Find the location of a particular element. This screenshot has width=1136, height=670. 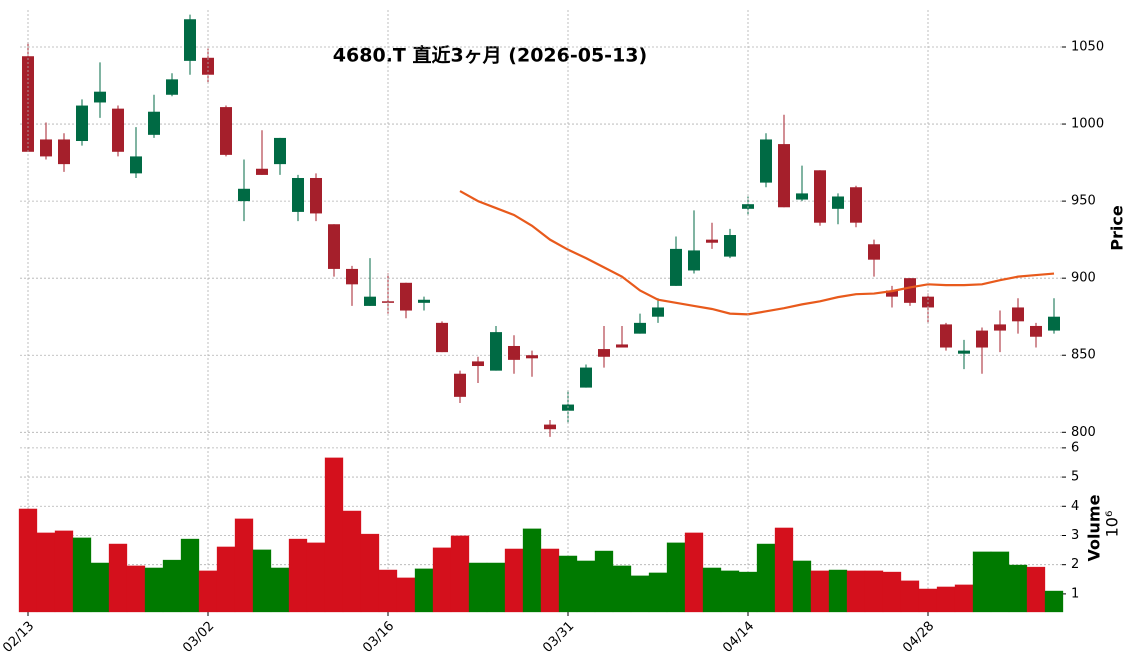

price-axis-label: Price is located at coordinates (1117, 228).